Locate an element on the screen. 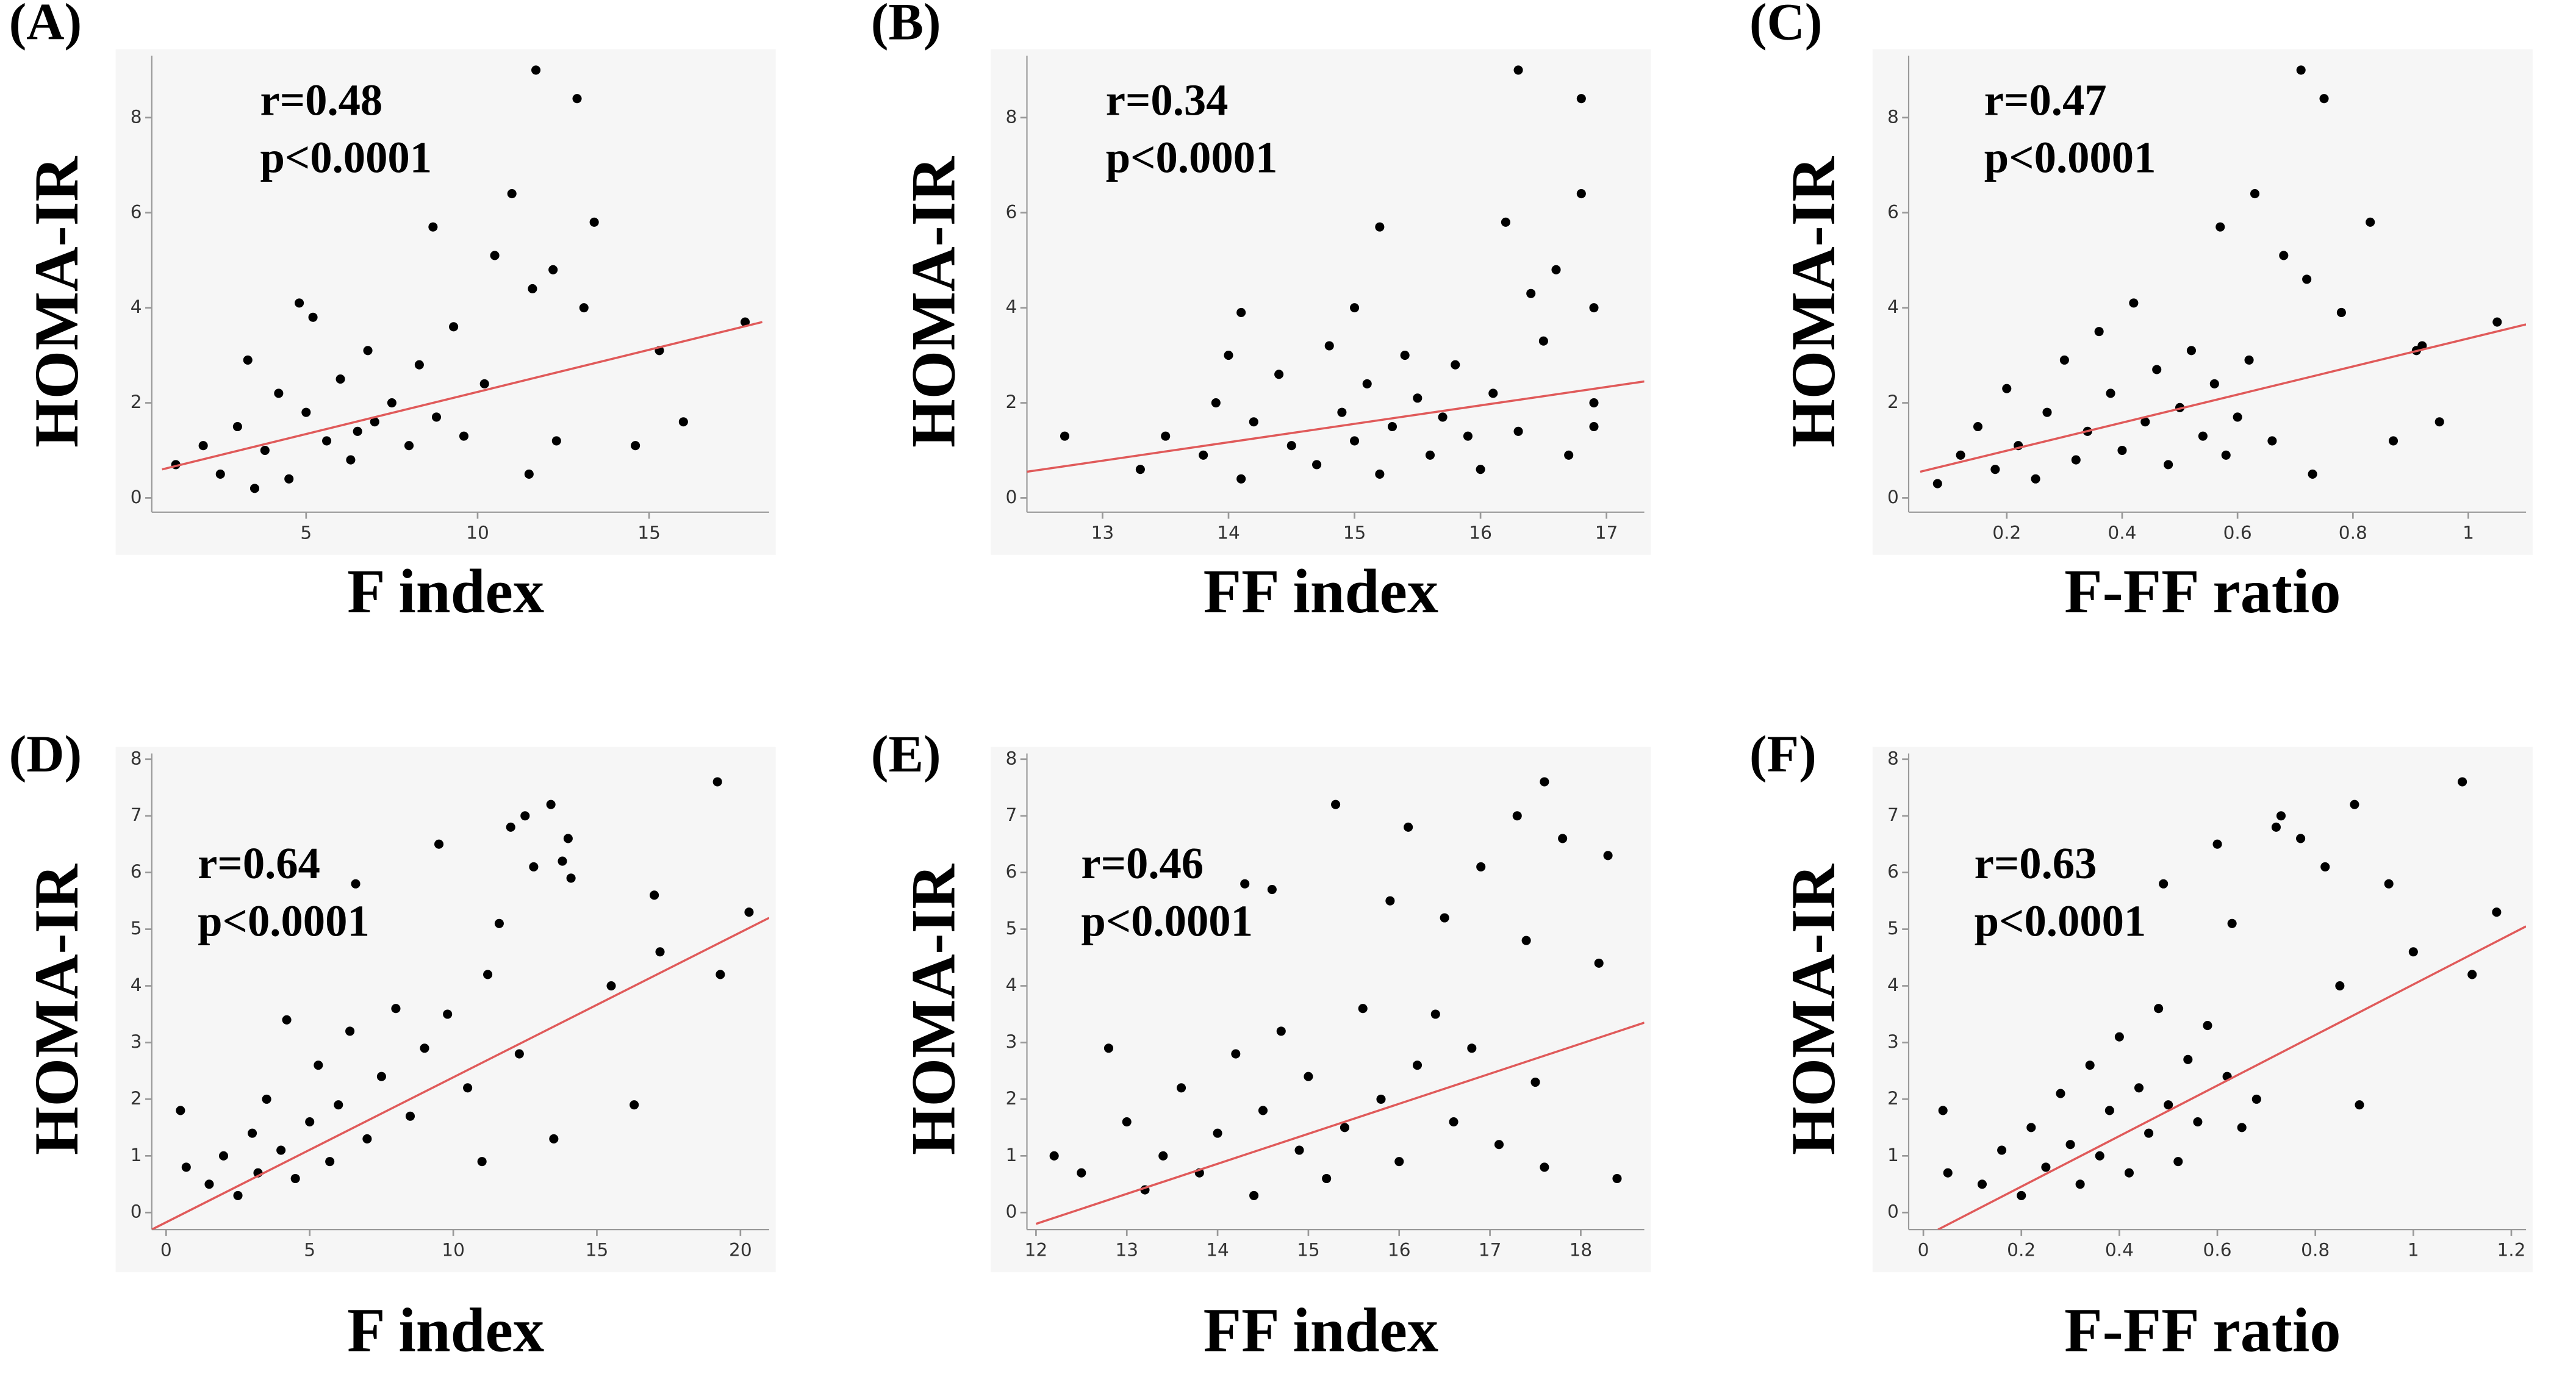  annotation: r=0.46 is located at coordinates (1143, 863).